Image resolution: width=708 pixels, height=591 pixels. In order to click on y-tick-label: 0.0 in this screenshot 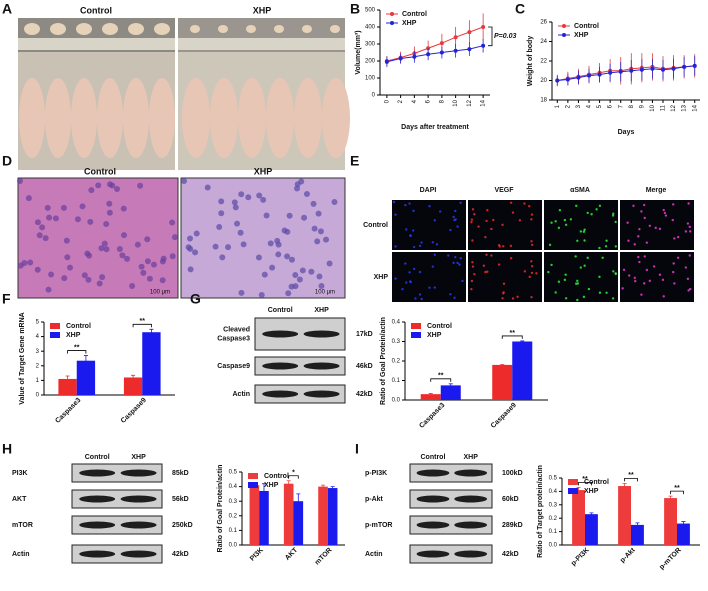, I will do `click(553, 546)`.